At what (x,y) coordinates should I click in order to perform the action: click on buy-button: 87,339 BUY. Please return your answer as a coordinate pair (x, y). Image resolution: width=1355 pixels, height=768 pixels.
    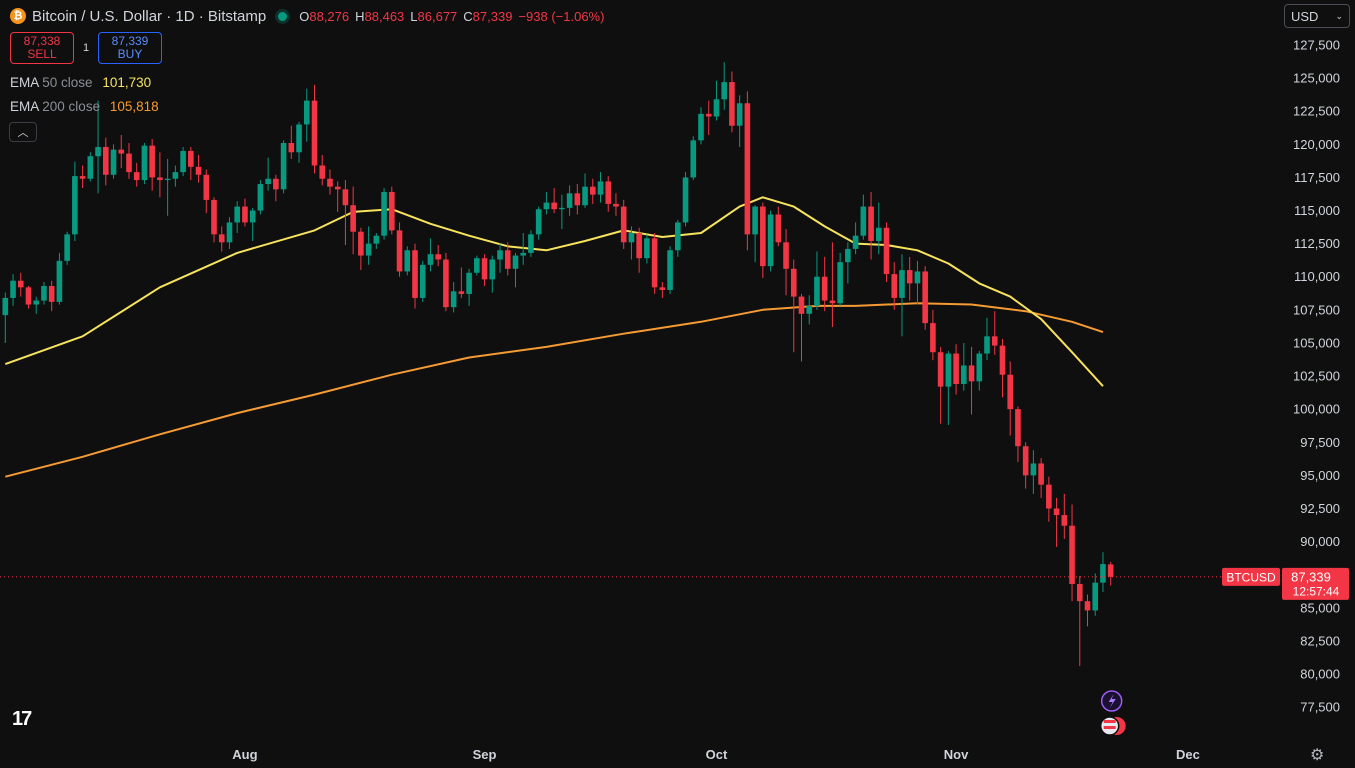
    Looking at the image, I should click on (130, 48).